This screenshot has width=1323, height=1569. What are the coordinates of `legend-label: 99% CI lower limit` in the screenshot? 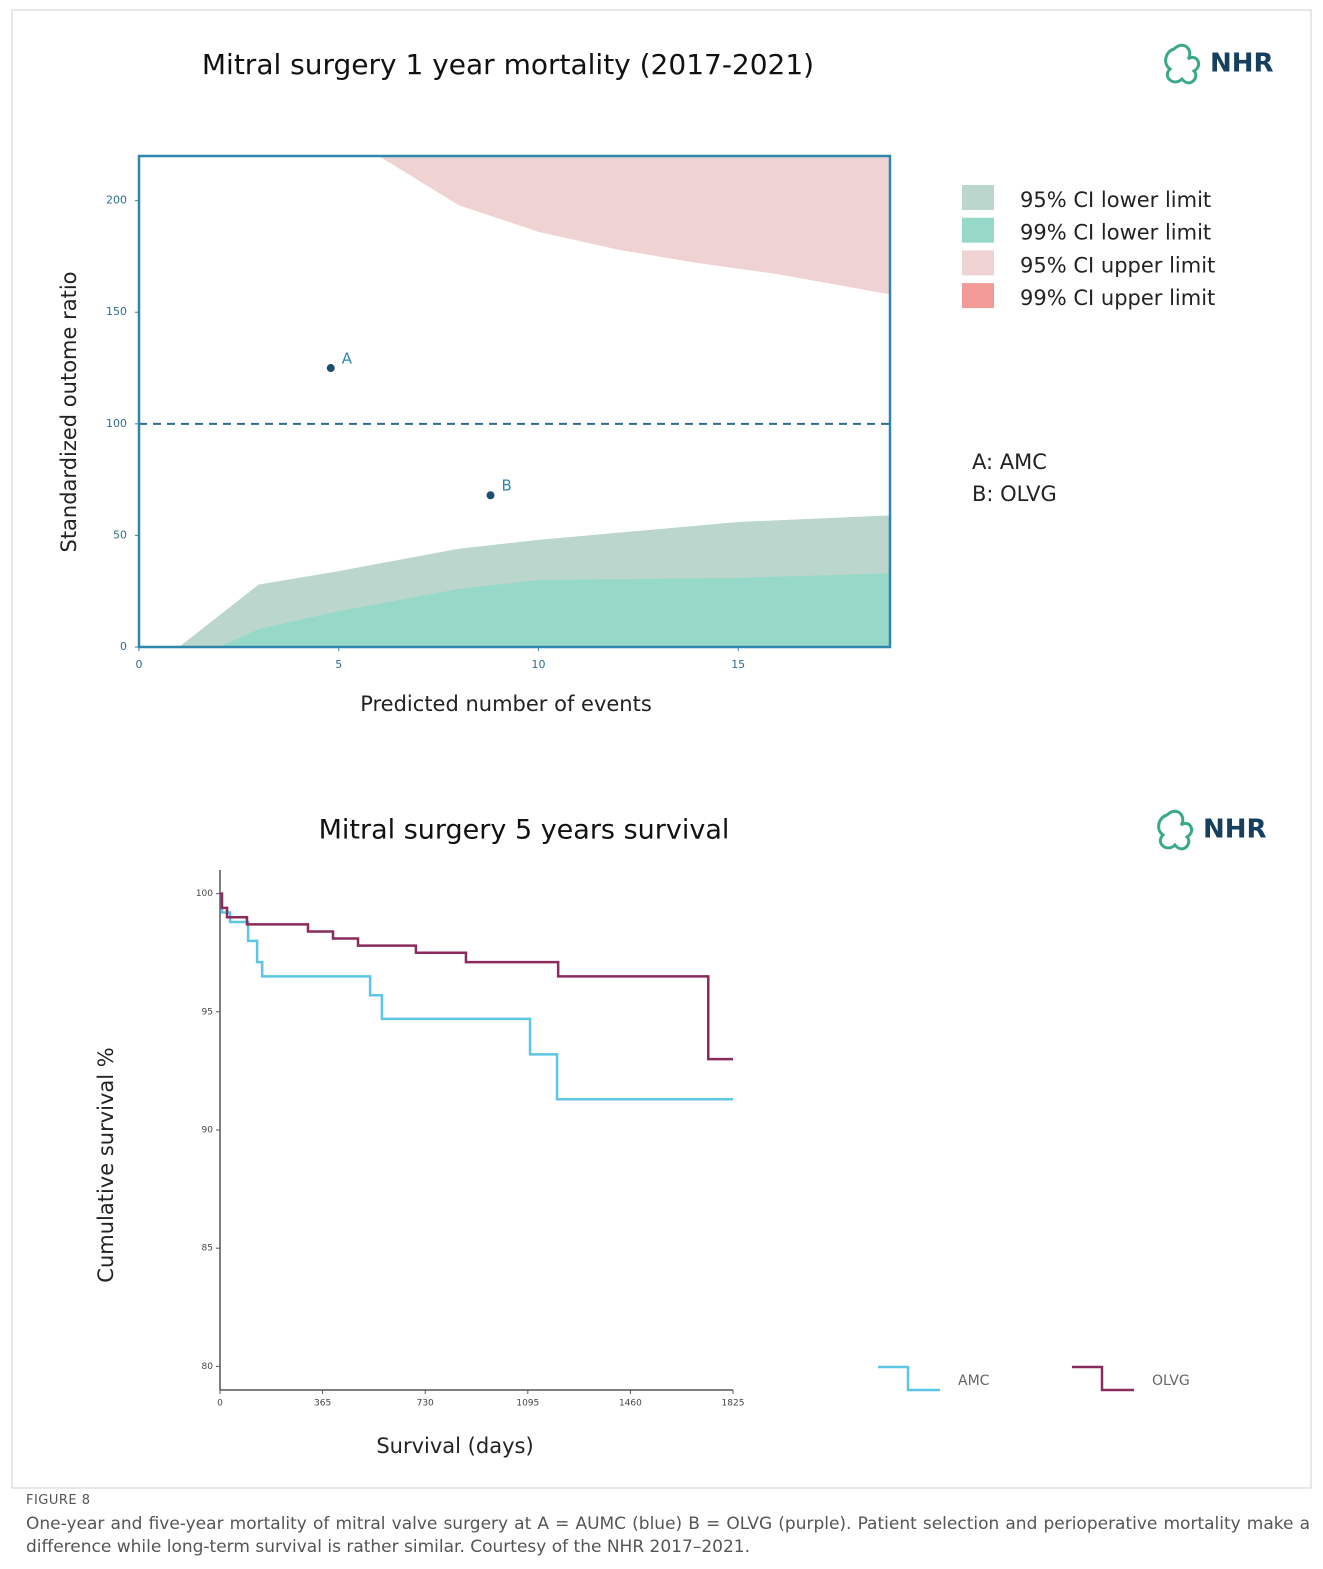 It's located at (1115, 233).